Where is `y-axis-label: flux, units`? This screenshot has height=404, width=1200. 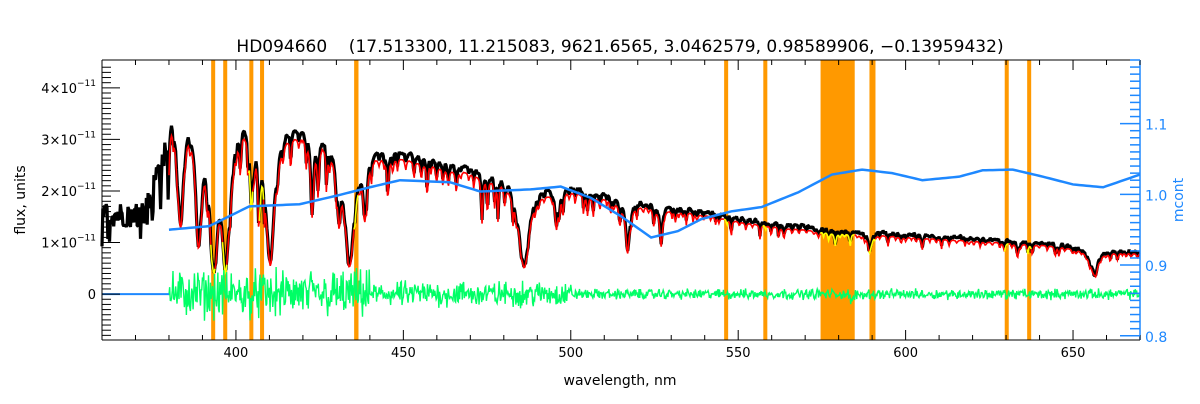 y-axis-label: flux, units is located at coordinates (21, 199).